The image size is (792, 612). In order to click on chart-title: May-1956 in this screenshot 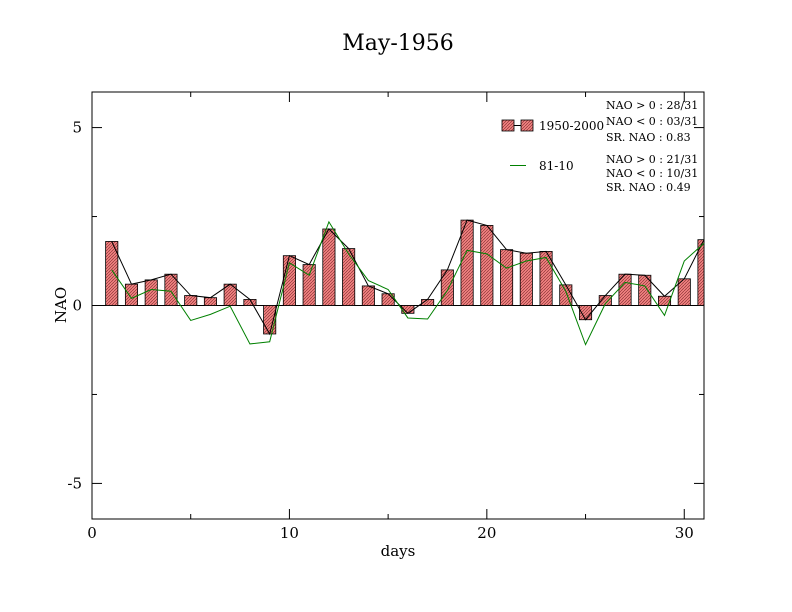, I will do `click(398, 43)`.